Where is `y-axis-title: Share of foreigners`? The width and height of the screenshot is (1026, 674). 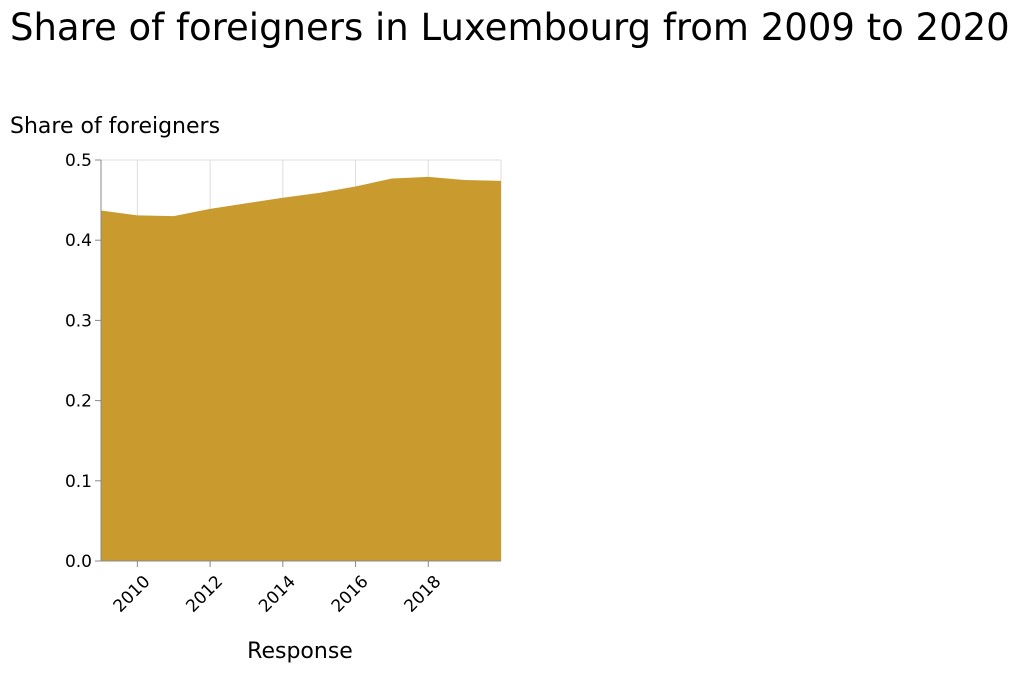
y-axis-title: Share of foreigners is located at coordinates (115, 126).